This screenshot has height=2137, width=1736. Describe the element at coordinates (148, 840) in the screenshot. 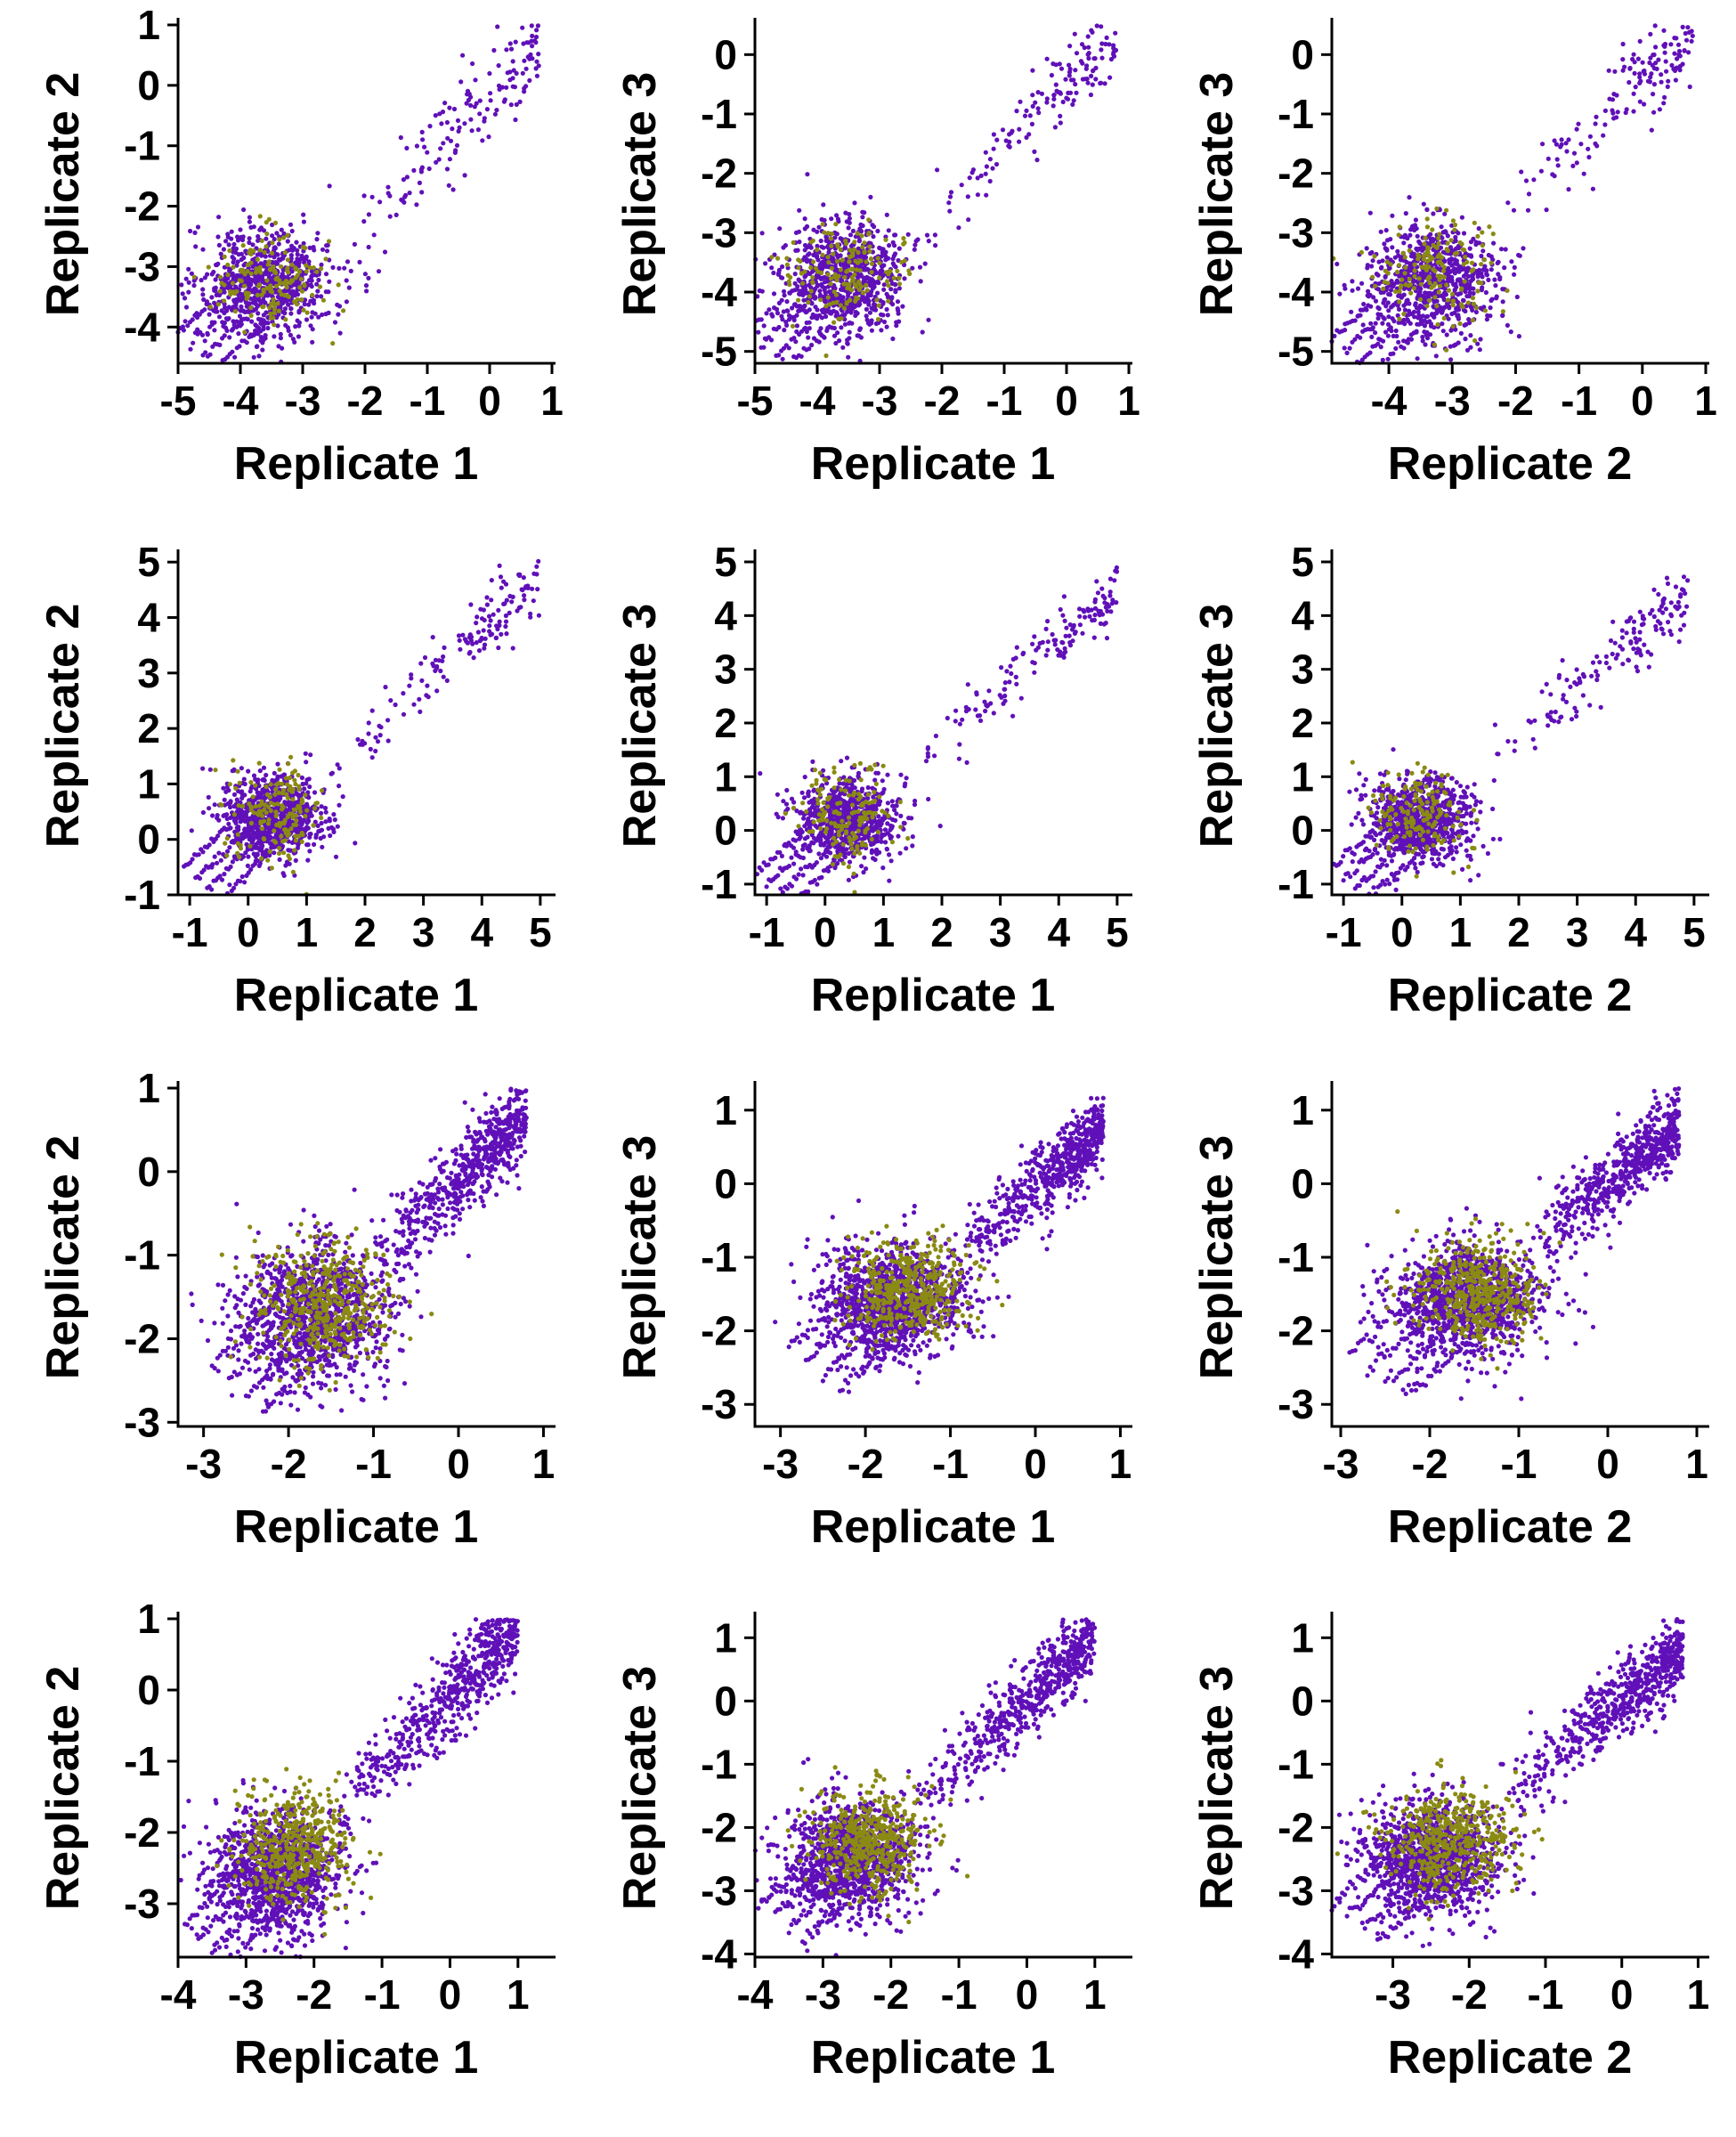

I see `y-tick-label: 0` at that location.